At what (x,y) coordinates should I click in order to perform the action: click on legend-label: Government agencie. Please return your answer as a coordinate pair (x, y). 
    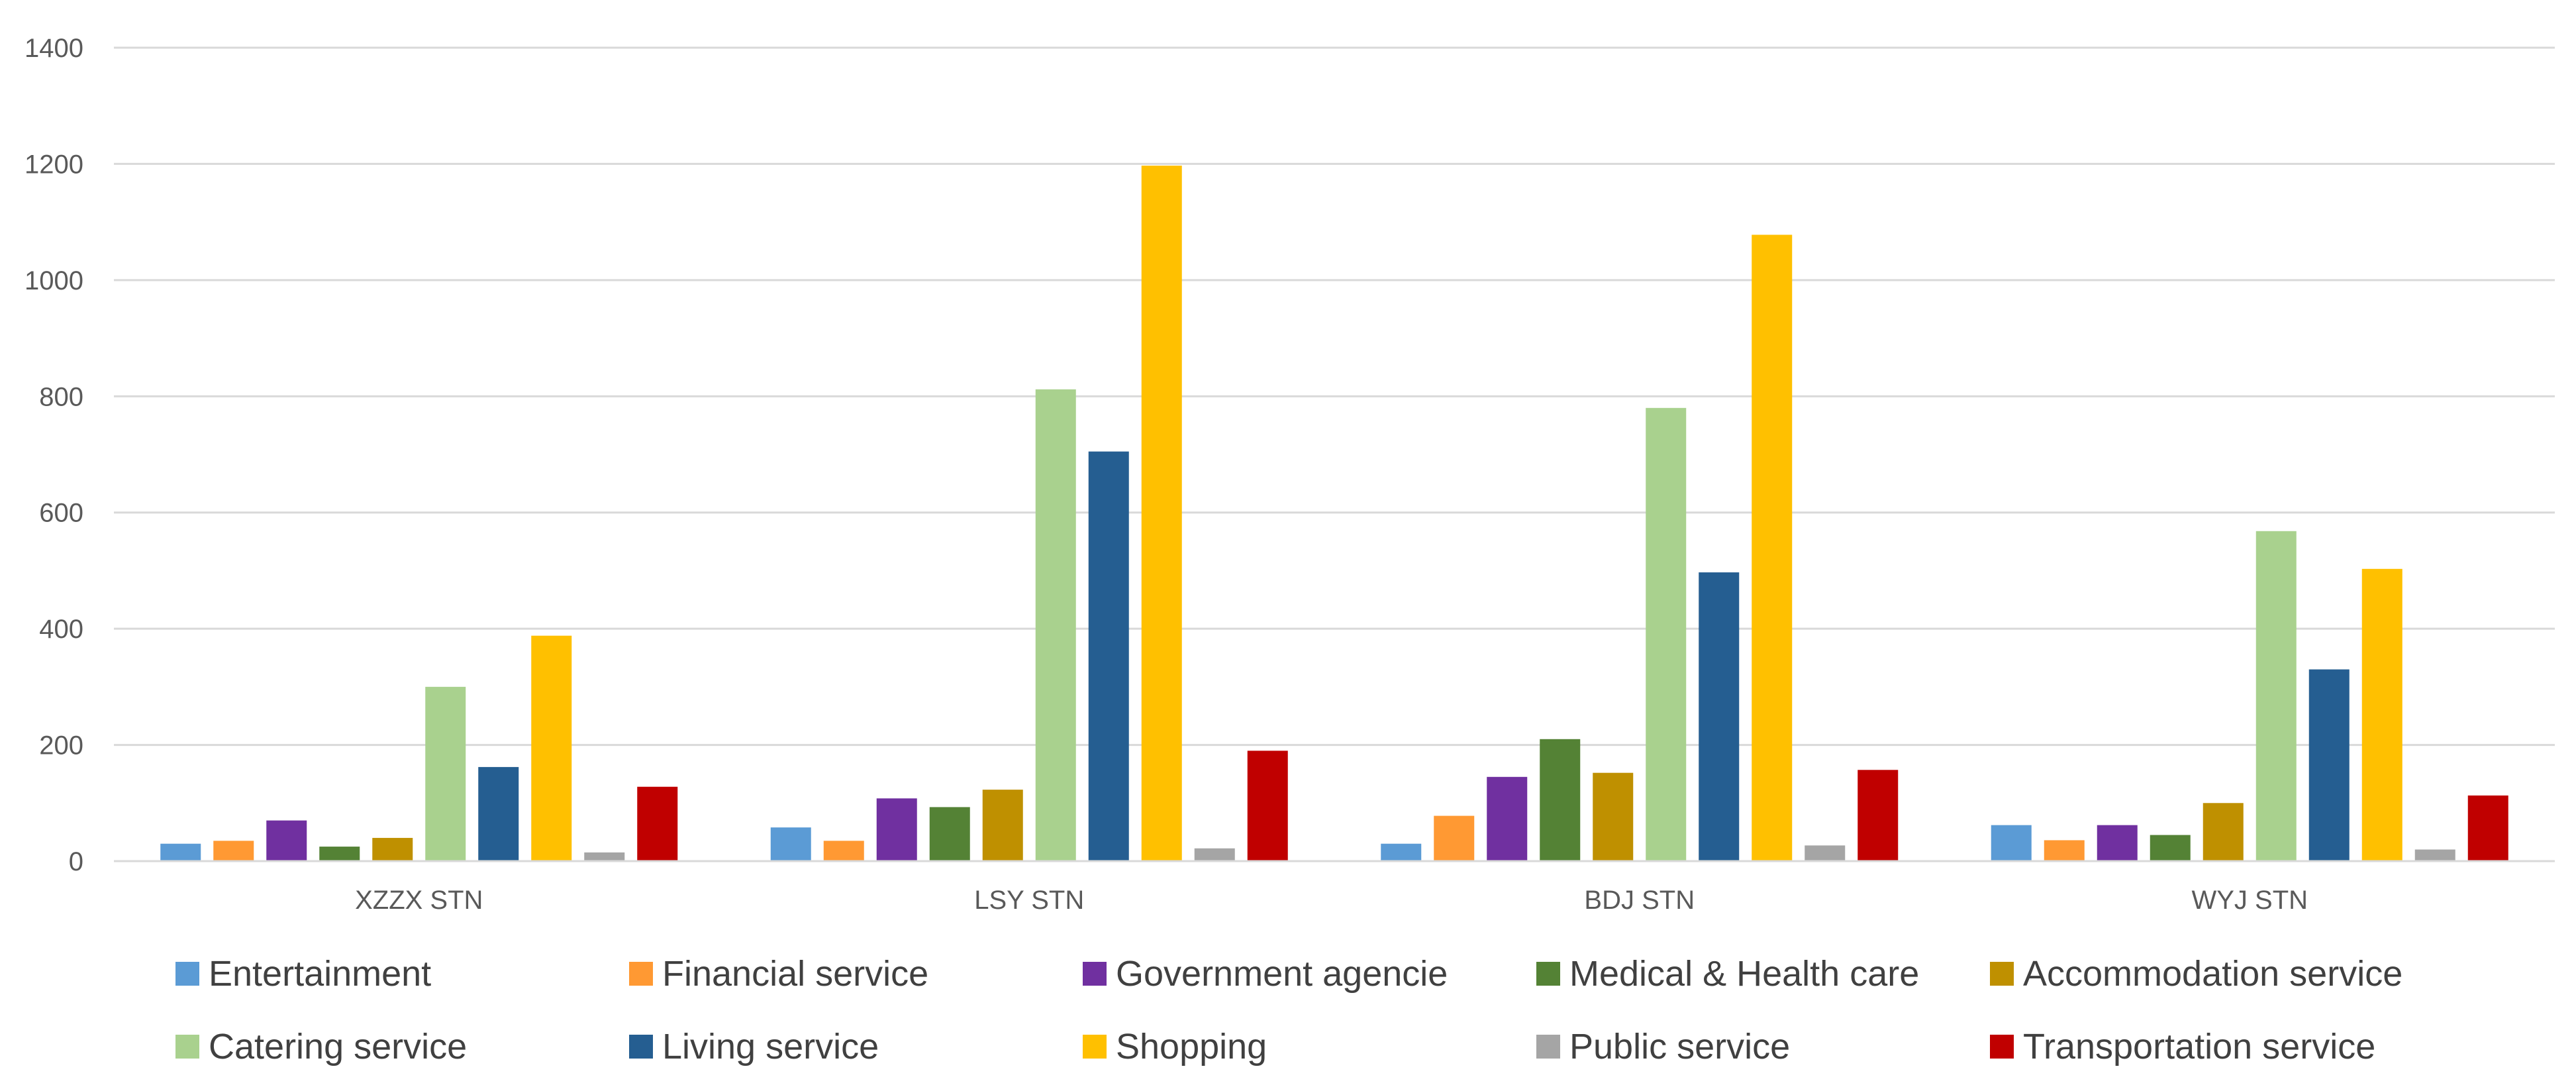
    Looking at the image, I should click on (1282, 974).